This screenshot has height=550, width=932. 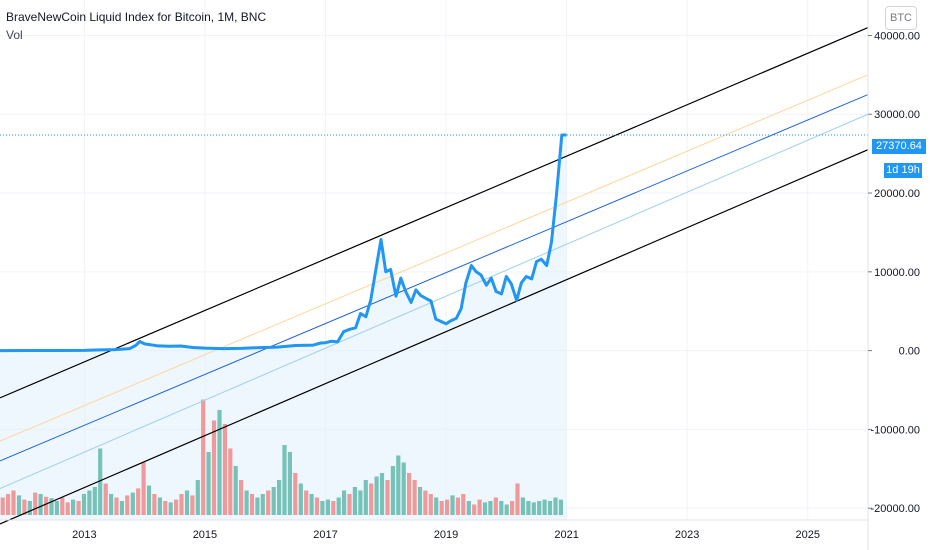 I want to click on volume-bars, so click(x=281, y=457).